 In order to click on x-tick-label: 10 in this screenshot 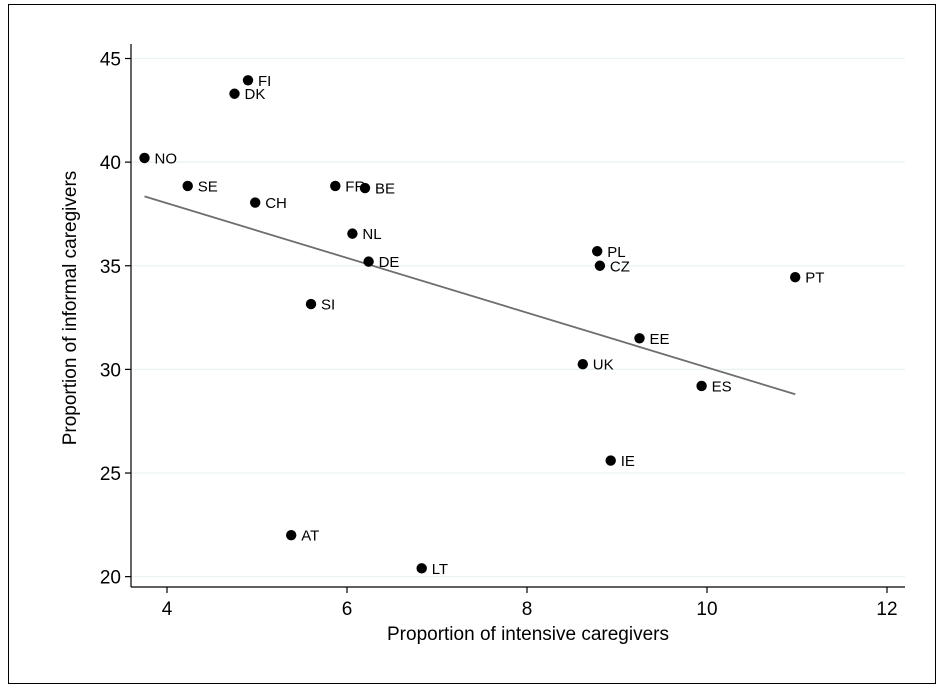, I will do `click(706, 609)`.